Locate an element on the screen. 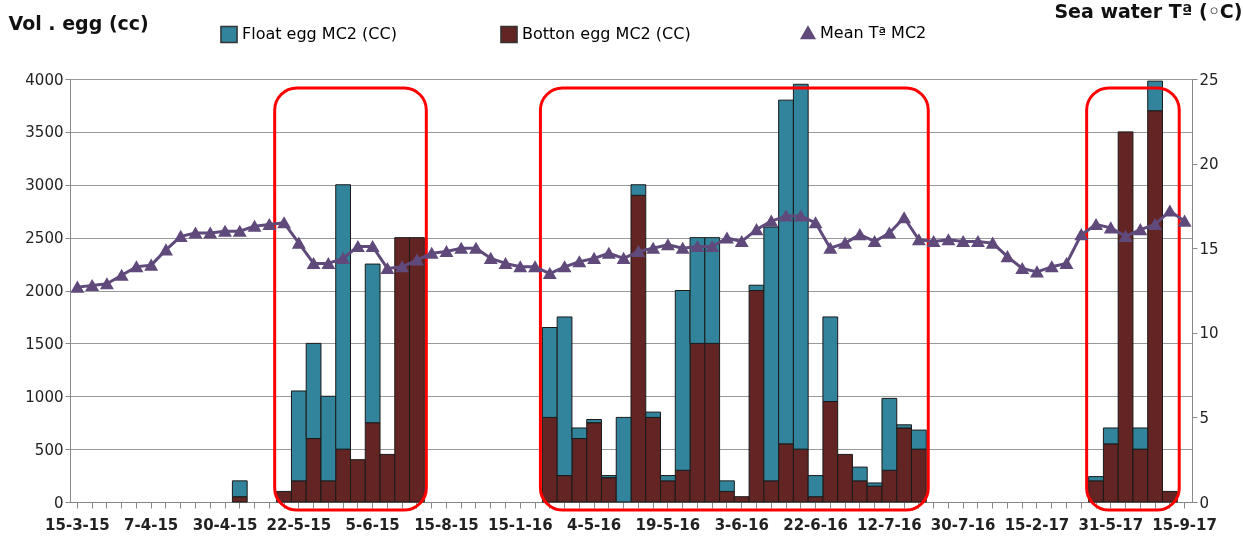 This screenshot has width=1243, height=544. x-tick-label: 15-1-16 is located at coordinates (520, 524).